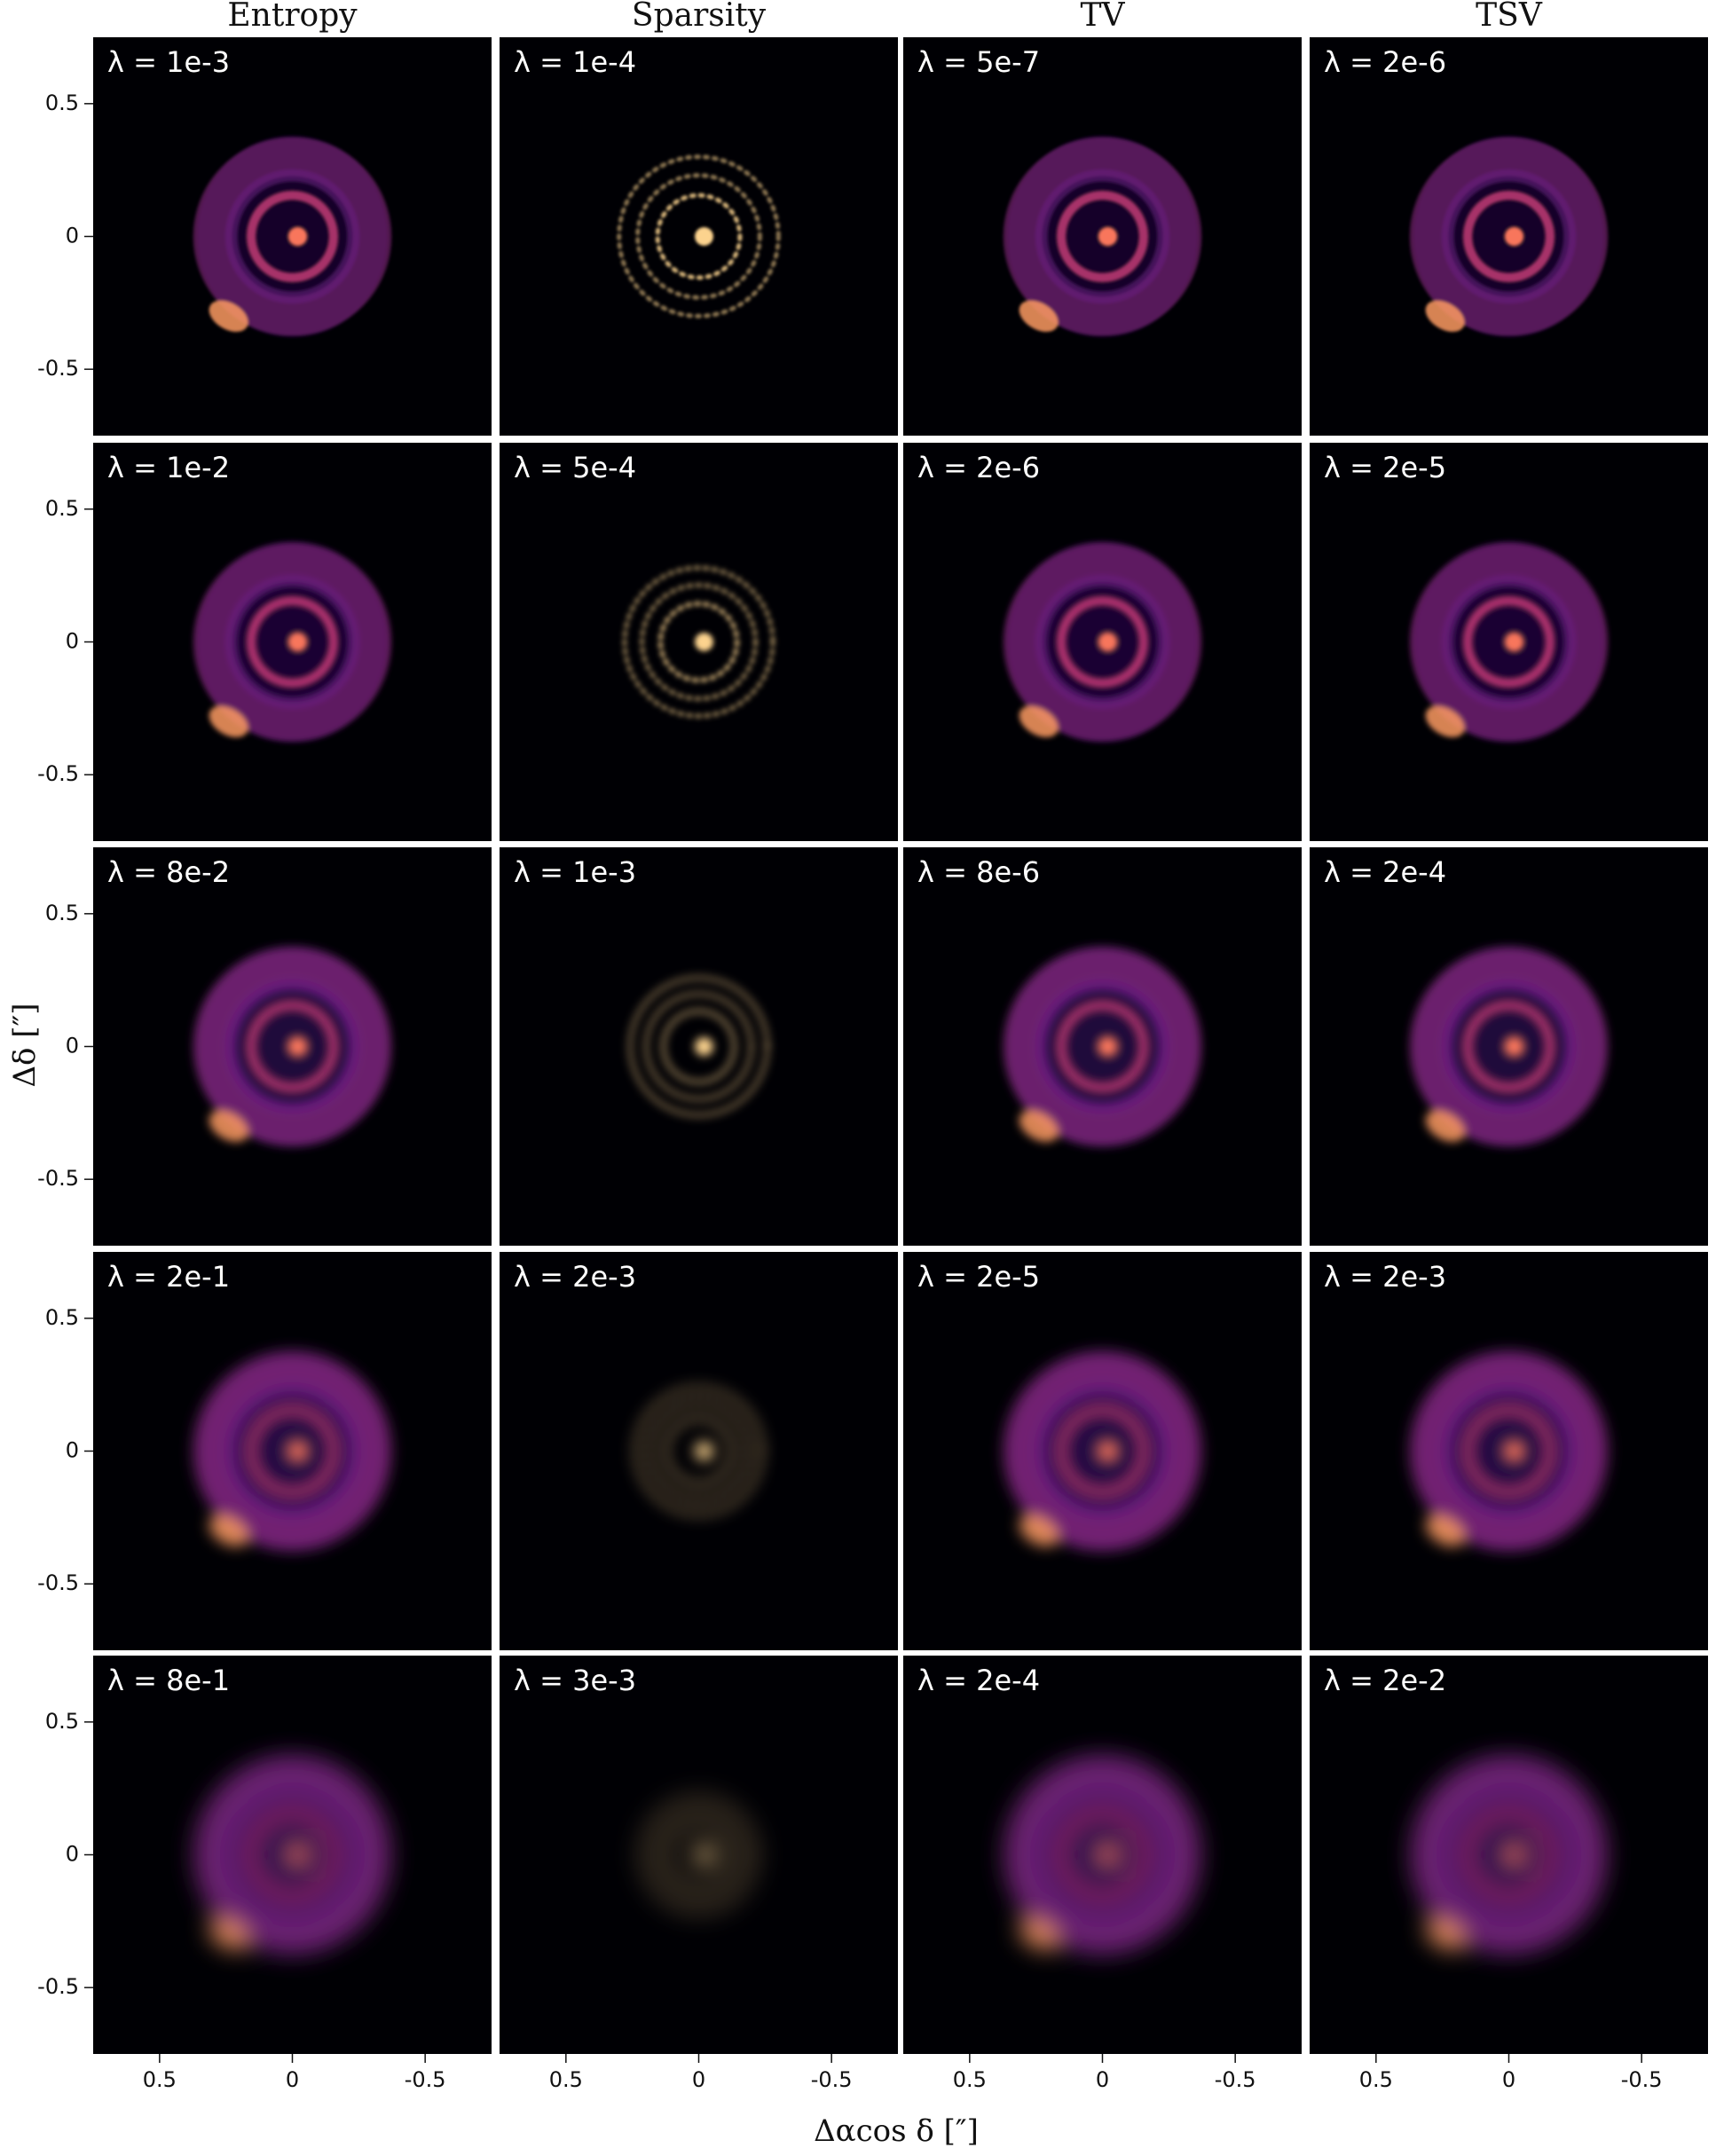 This screenshot has height=2156, width=1716. What do you see at coordinates (1385, 872) in the screenshot?
I see `lambda-label: λ = 2e-4` at bounding box center [1385, 872].